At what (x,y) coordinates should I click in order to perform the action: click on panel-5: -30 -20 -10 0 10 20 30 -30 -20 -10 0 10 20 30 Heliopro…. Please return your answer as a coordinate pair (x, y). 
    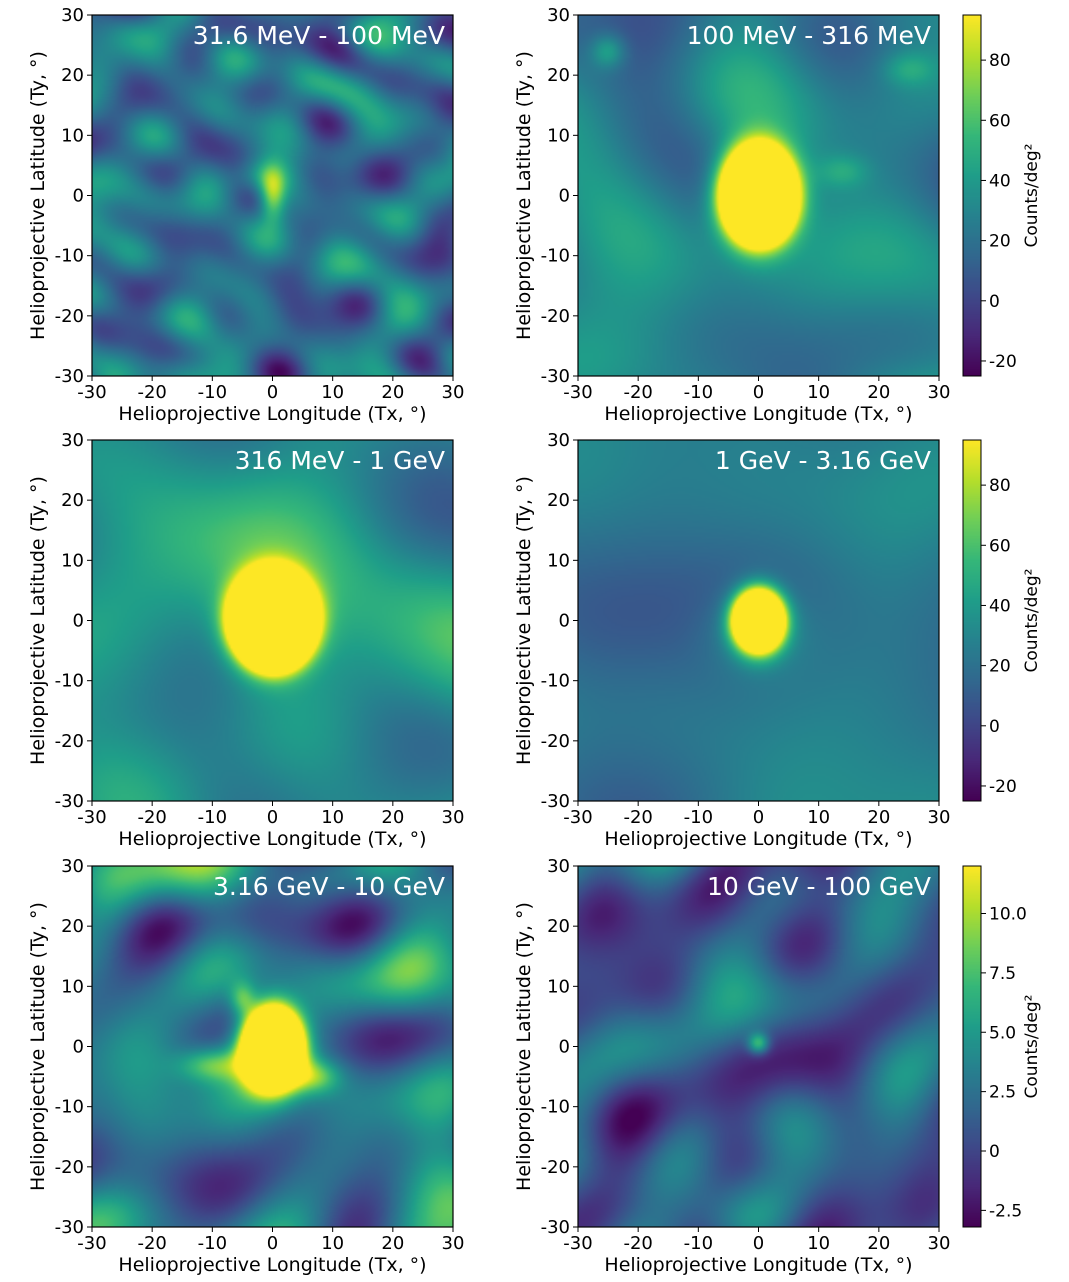
    Looking at the image, I should click on (245, 1066).